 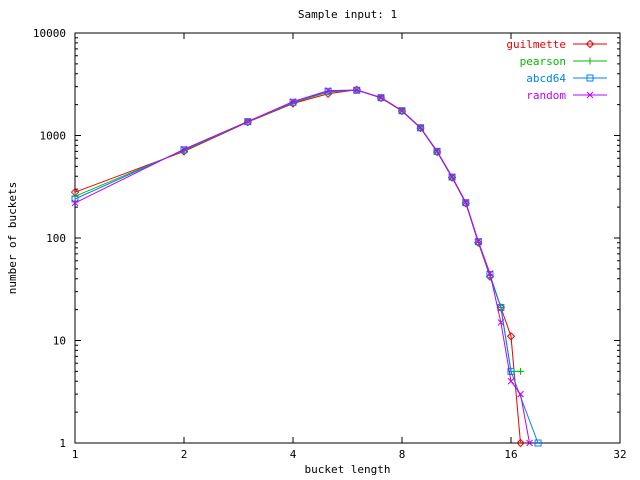 I want to click on legend-label-guilmette: guilmette, so click(x=536, y=44).